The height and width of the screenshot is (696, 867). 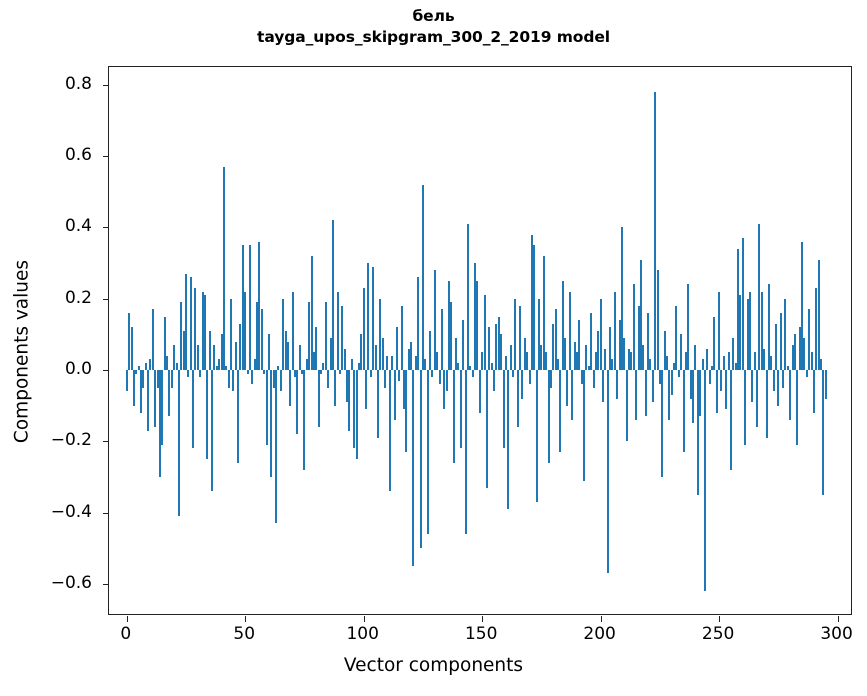 What do you see at coordinates (71, 511) in the screenshot?
I see `y-tick-label: −0.4` at bounding box center [71, 511].